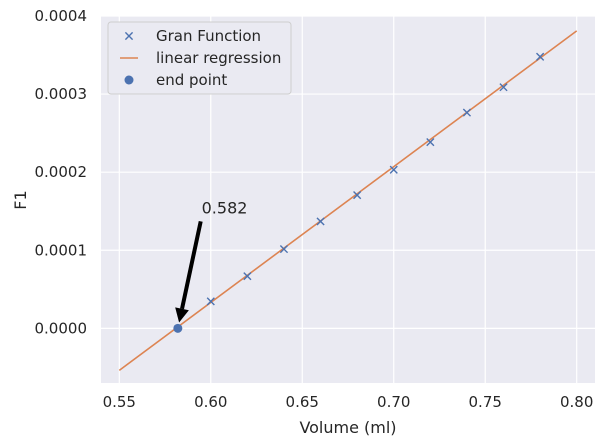 This screenshot has height=446, width=605. I want to click on y-tick-label: 0.0002, so click(61, 172).